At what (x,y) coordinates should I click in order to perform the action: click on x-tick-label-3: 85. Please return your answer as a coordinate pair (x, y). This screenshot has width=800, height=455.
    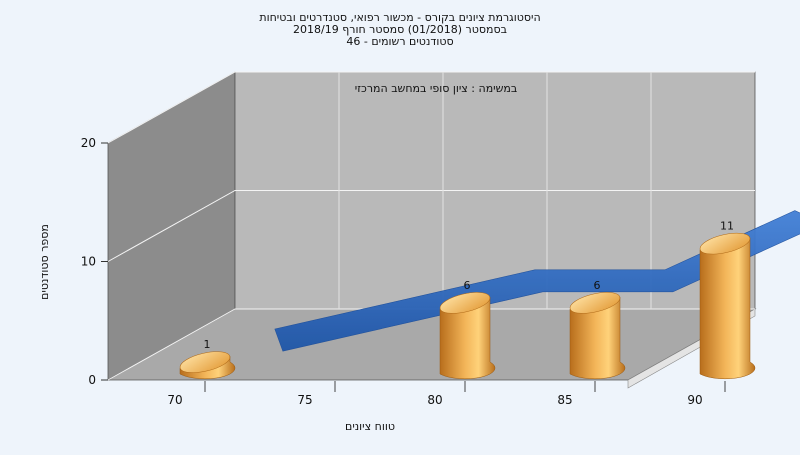
    Looking at the image, I should click on (564, 400).